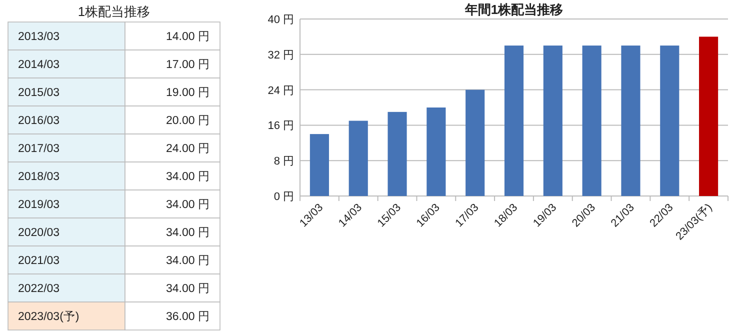 This screenshot has height=334, width=735. What do you see at coordinates (188, 64) in the screenshot?
I see `data-label: 17.00 円` at bounding box center [188, 64].